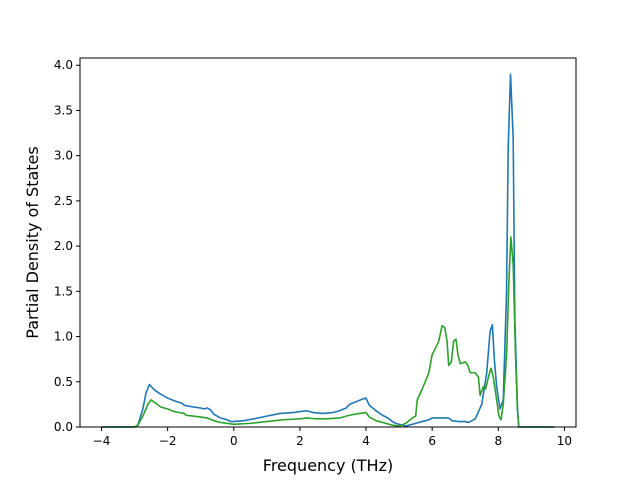 This screenshot has width=640, height=480. Describe the element at coordinates (328, 465) in the screenshot. I see `x-axis-label: Frequency (THz)` at that location.